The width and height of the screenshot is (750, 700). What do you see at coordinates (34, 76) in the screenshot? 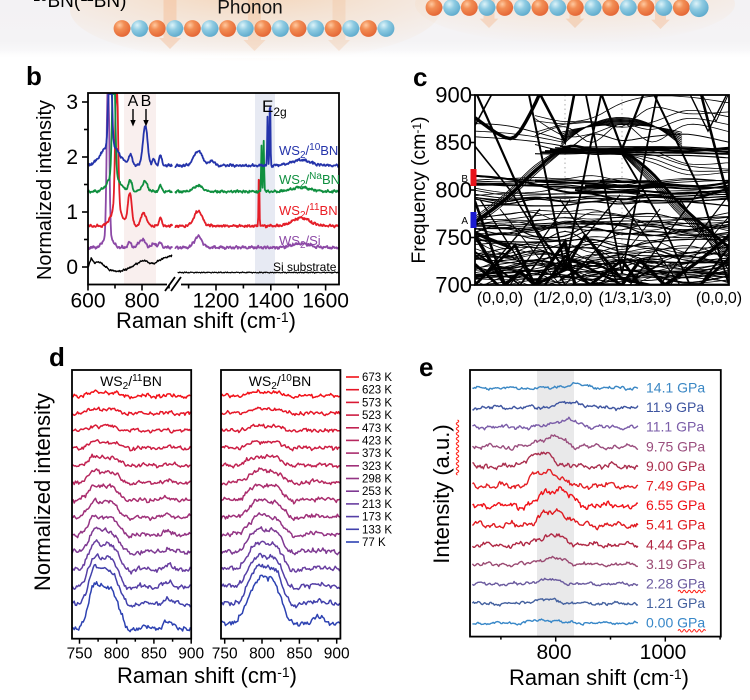
I see `svg-text: b` at bounding box center [34, 76].